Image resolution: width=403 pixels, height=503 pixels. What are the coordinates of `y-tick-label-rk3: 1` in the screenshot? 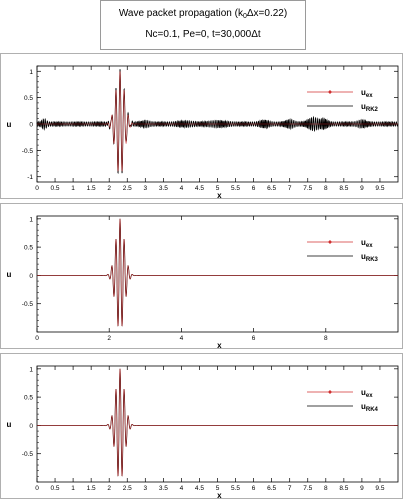 It's located at (31, 219).